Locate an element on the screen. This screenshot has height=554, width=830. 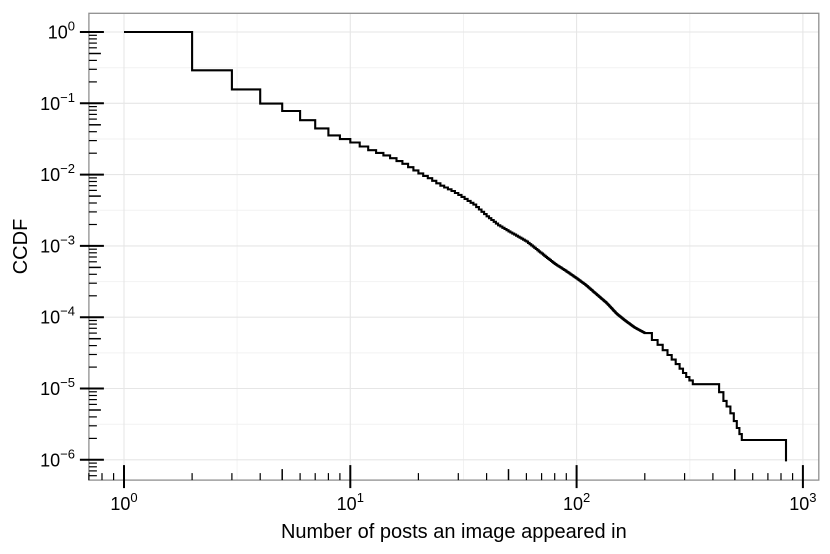
x-tick-label: 10³ is located at coordinates (802, 502).